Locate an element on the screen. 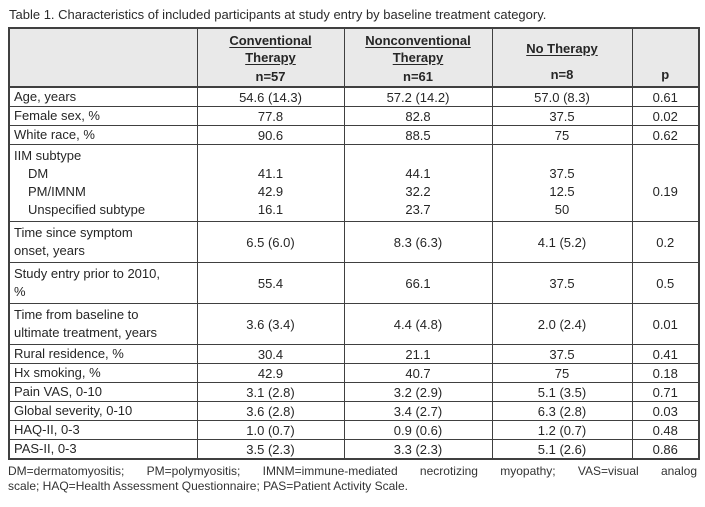 This screenshot has height=507, width=705. column-header-conventional: Conventional Therapy n=57 is located at coordinates (270, 57).